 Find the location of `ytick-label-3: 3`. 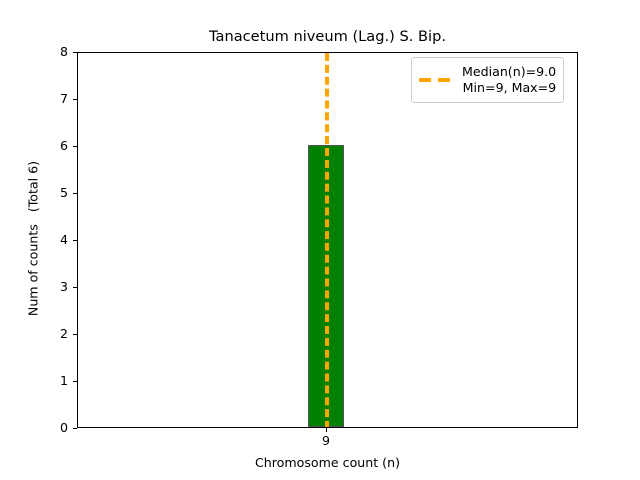

ytick-label-3: 3 is located at coordinates (63, 286).